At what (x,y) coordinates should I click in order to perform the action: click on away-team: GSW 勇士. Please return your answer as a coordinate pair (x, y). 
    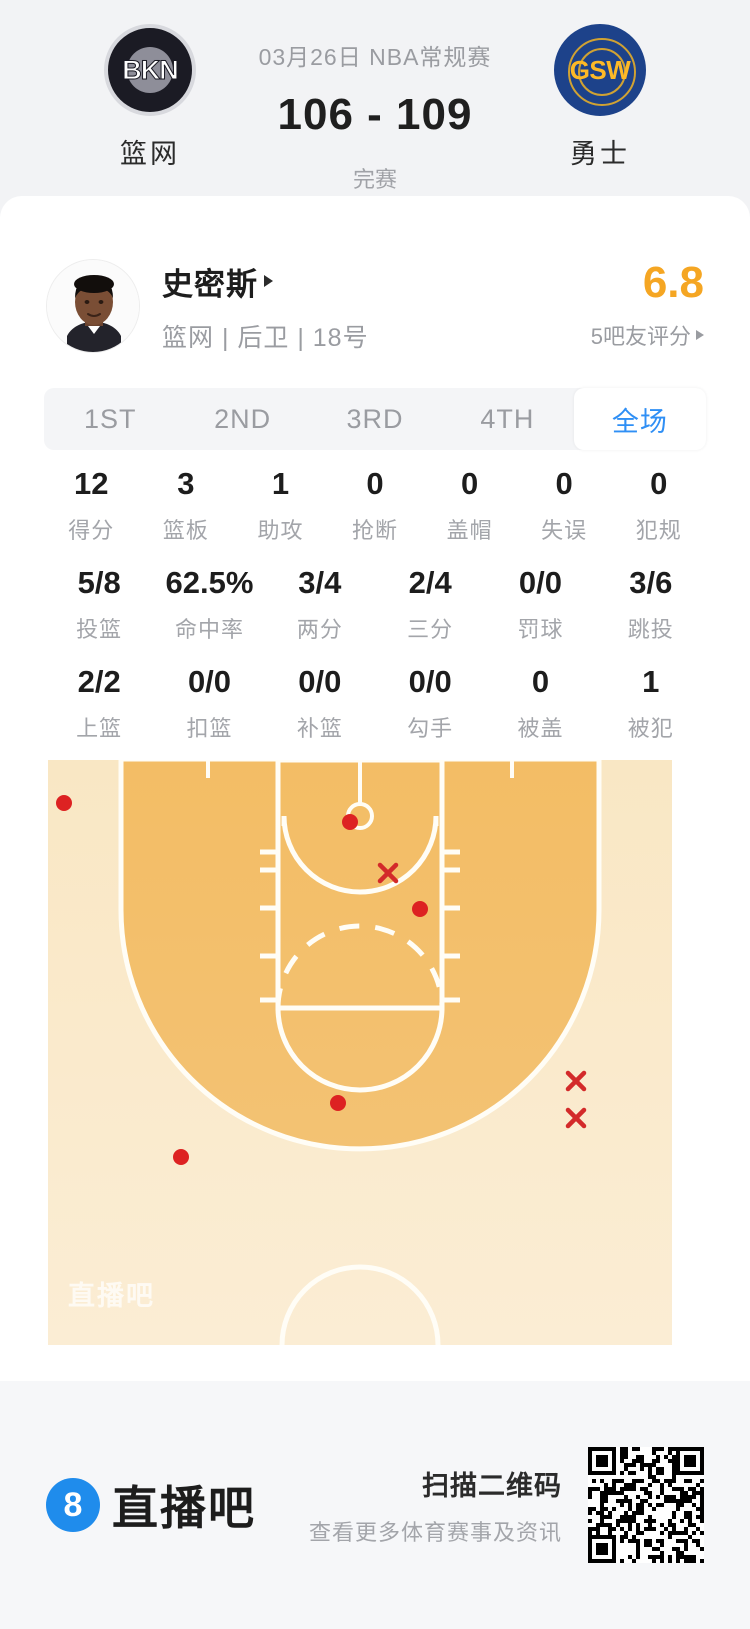
    Looking at the image, I should click on (600, 97).